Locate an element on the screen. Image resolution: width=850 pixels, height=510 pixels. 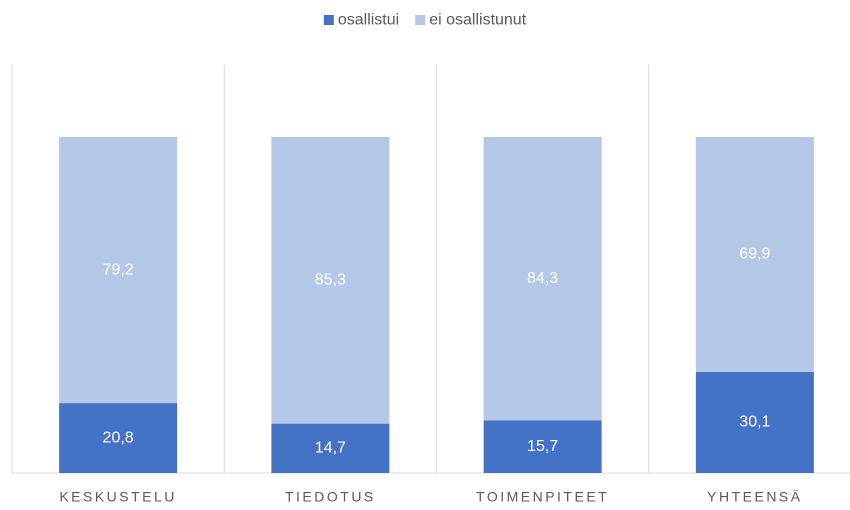
data-label: 30,1 is located at coordinates (754, 422).